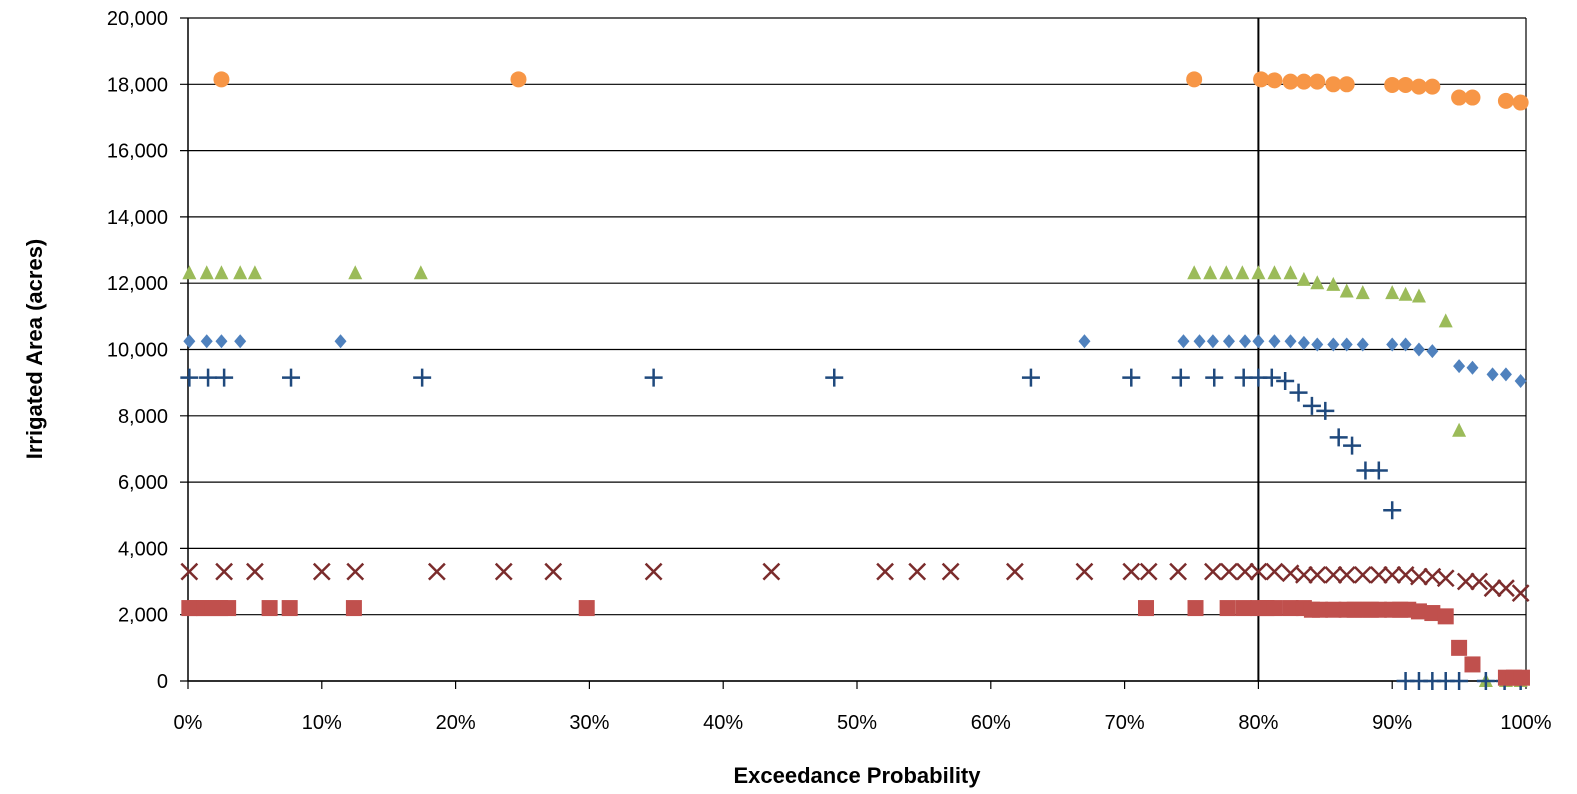 This screenshot has height=794, width=1577. What do you see at coordinates (137, 284) in the screenshot?
I see `y-tick-label: 12,000` at bounding box center [137, 284].